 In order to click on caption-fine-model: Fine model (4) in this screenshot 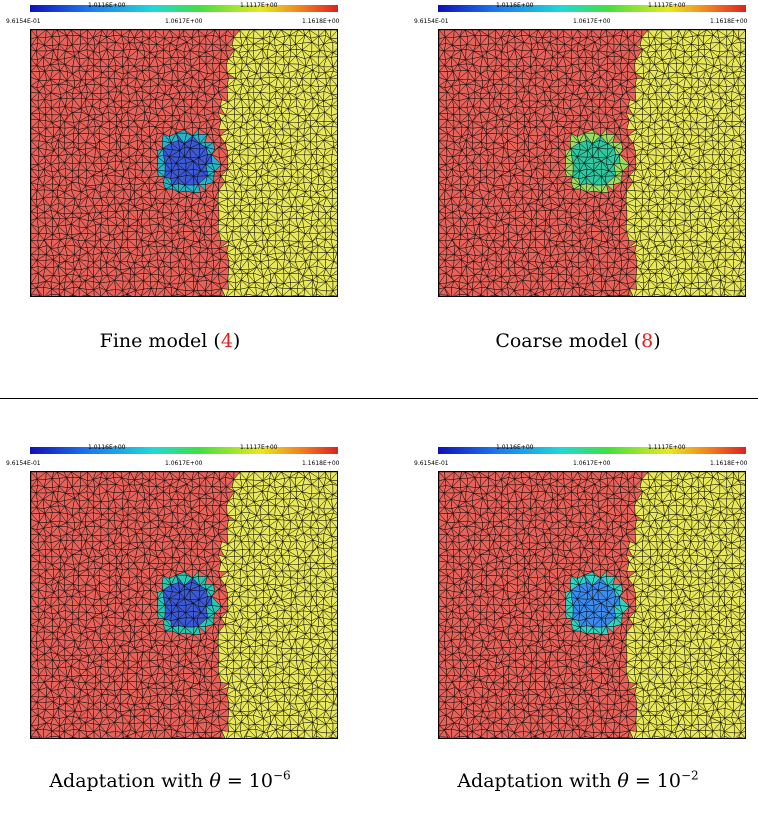, I will do `click(170, 341)`.